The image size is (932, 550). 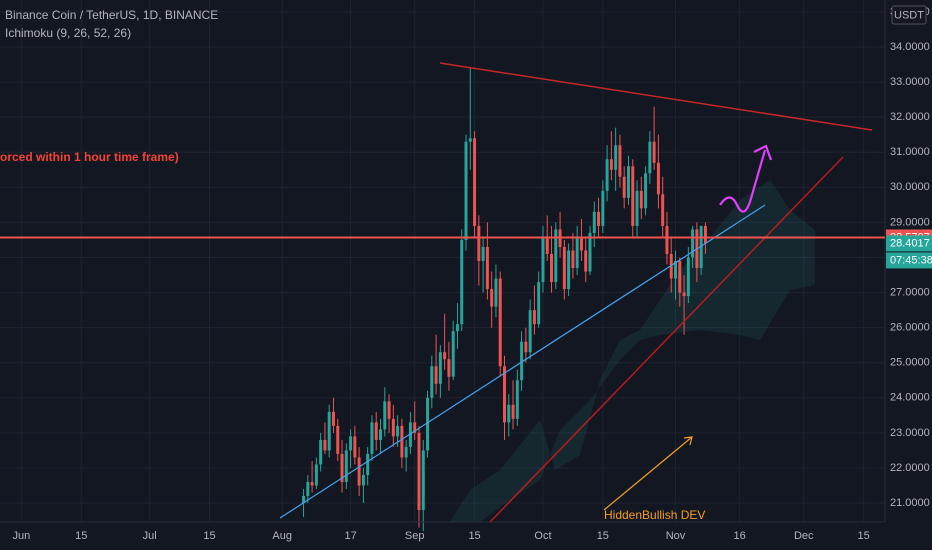 What do you see at coordinates (150, 536) in the screenshot?
I see `x-tick-label: Jul` at bounding box center [150, 536].